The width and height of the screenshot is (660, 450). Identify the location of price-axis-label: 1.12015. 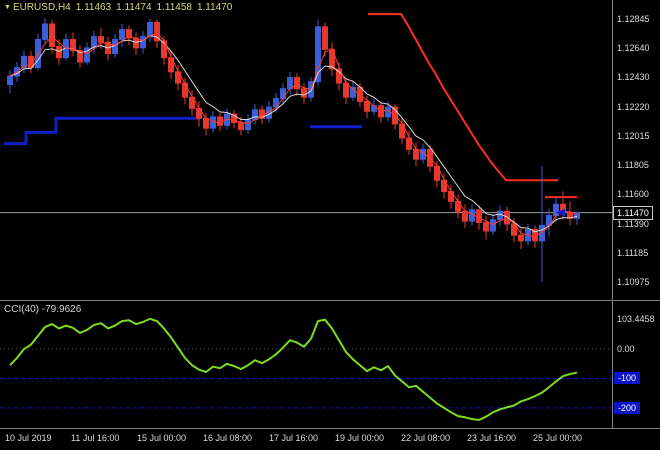
(633, 135).